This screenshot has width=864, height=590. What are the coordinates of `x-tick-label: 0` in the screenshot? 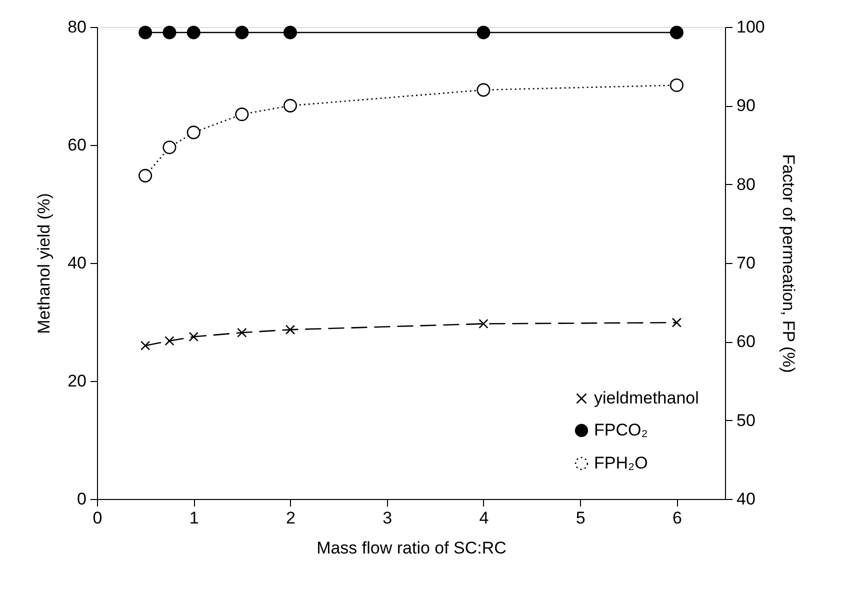 It's located at (97, 518).